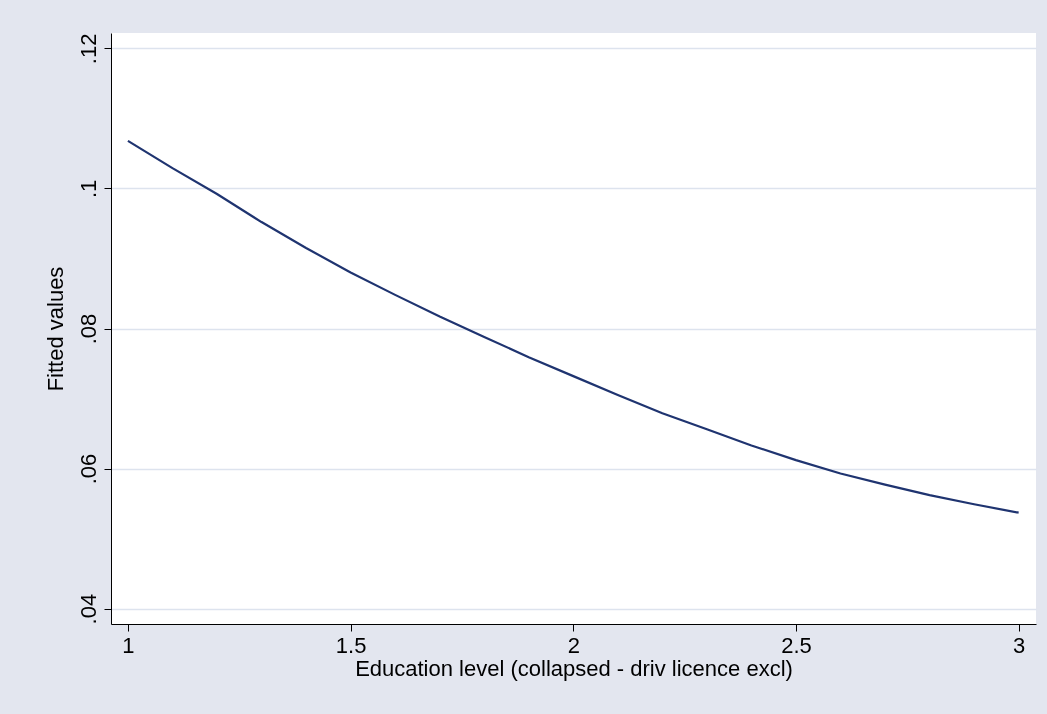  Describe the element at coordinates (88, 609) in the screenshot. I see `y-tick-label: .04` at that location.